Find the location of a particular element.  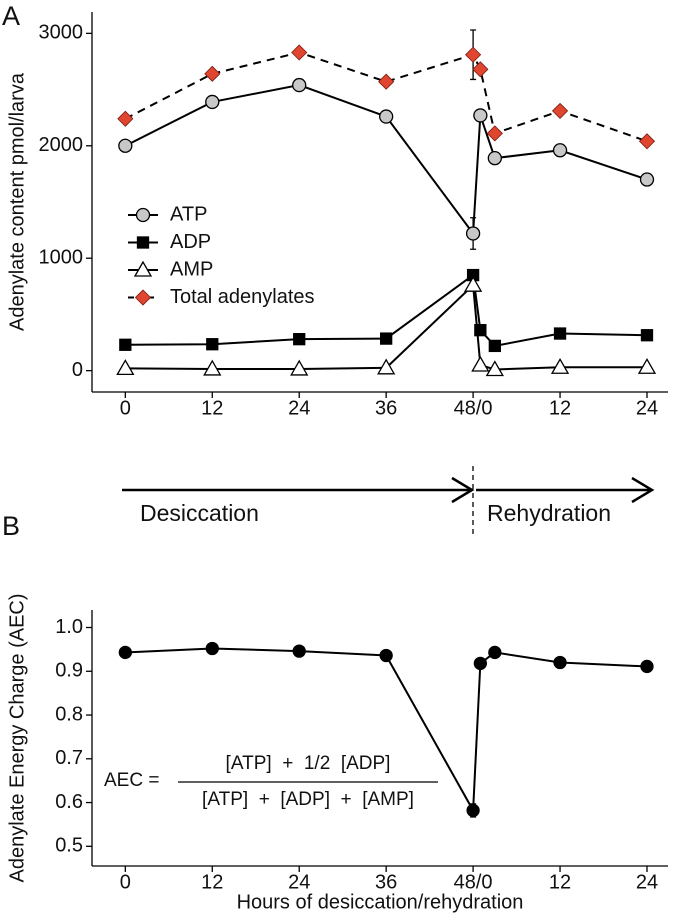

y-tick-label: 0.6 is located at coordinates (69, 802).